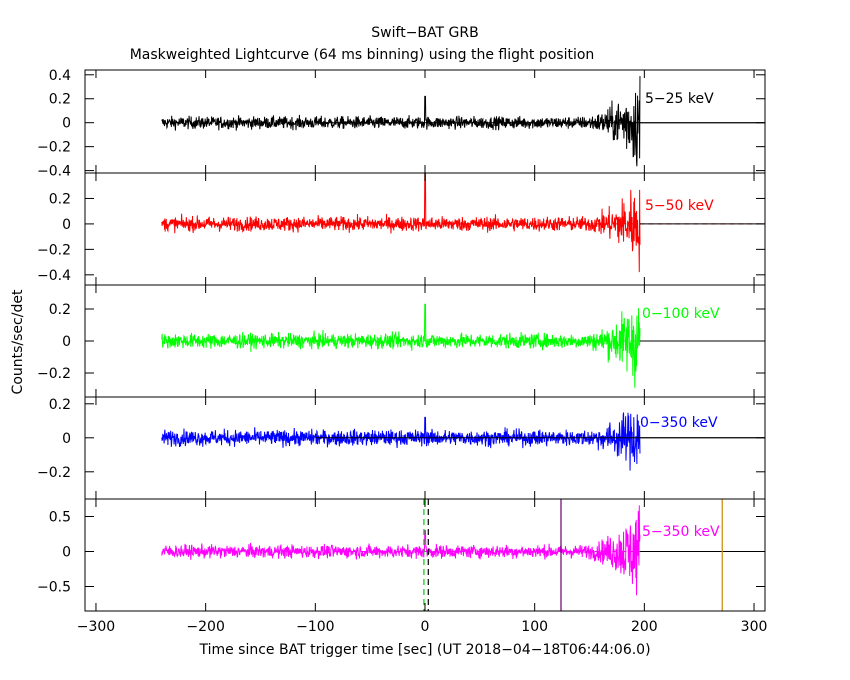  Describe the element at coordinates (679, 99) in the screenshot. I see `band-label-1: 5−25 keV` at that location.